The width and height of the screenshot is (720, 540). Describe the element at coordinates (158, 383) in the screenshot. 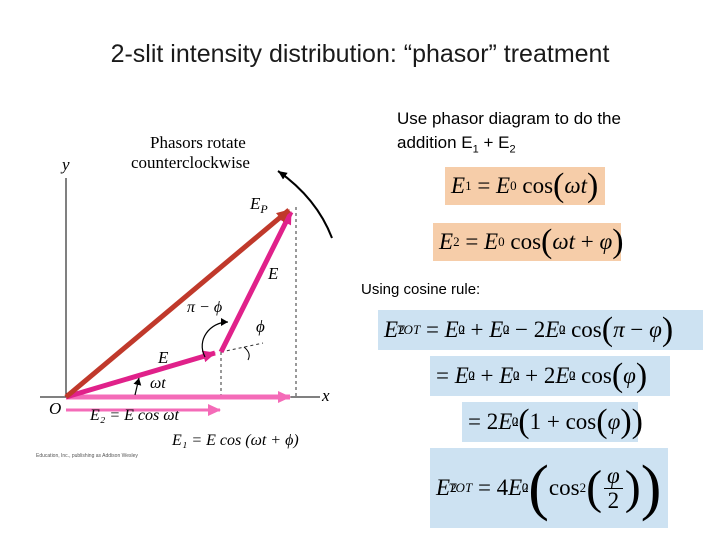

I see `omega-t-label: ωt` at that location.